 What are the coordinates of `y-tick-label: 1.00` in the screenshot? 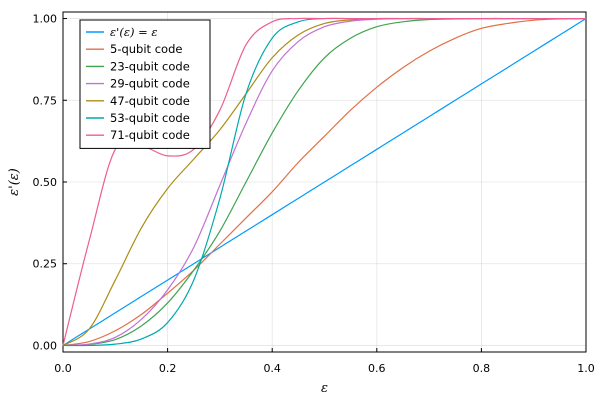 It's located at (45, 19).